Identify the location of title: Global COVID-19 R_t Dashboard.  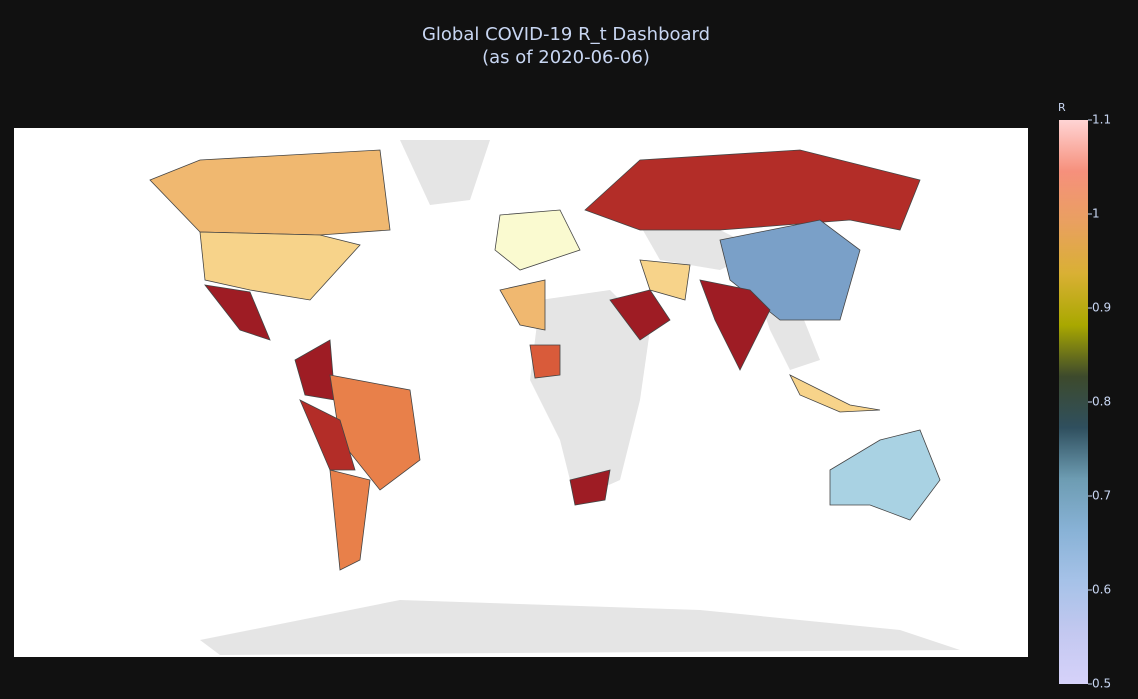
(566, 34).